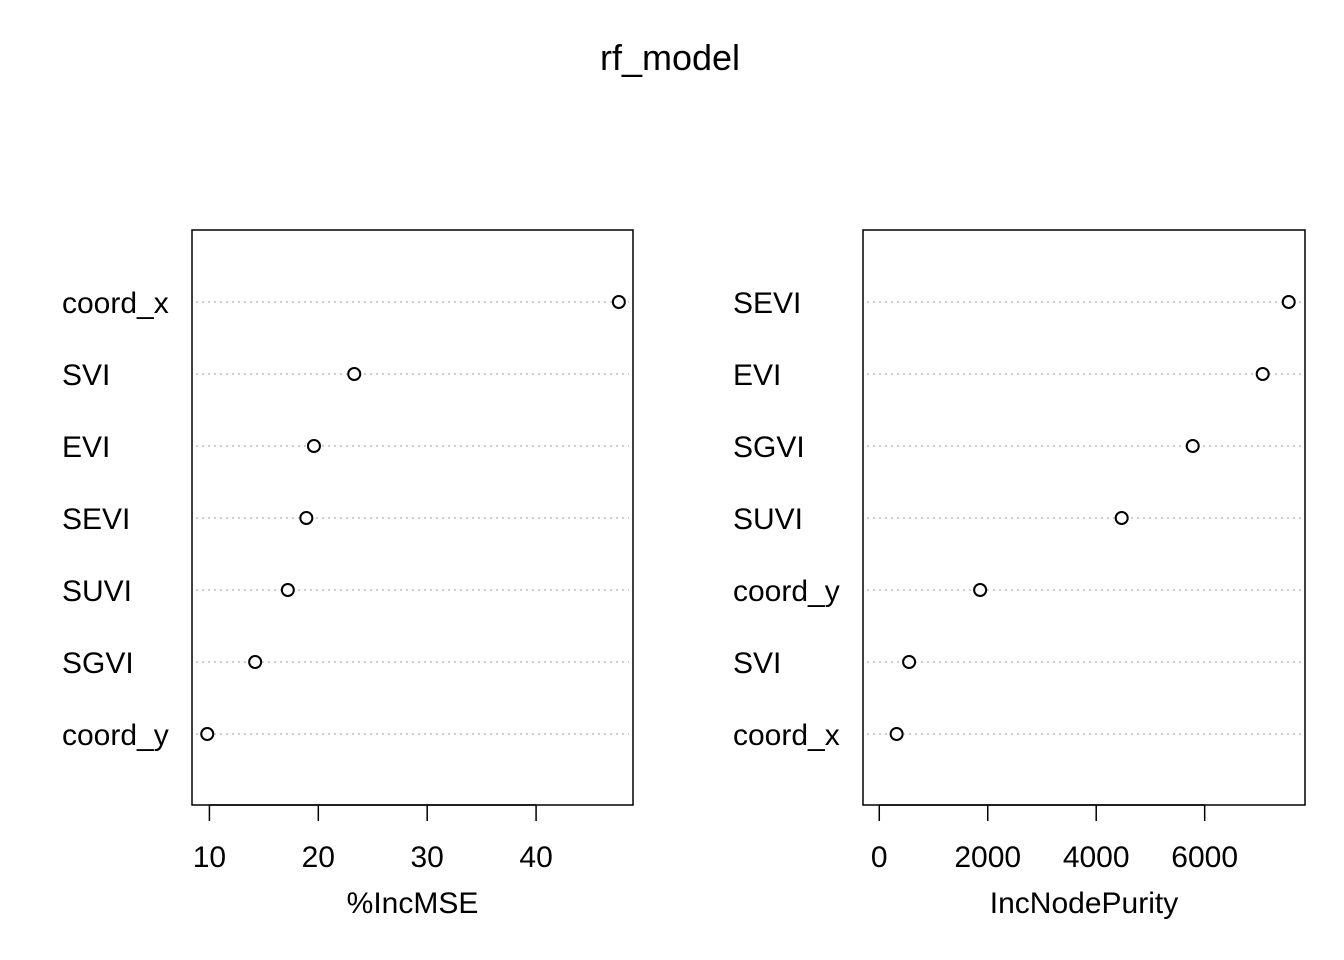 This screenshot has width=1344, height=960. I want to click on chart-title: rf_model, so click(670, 57).